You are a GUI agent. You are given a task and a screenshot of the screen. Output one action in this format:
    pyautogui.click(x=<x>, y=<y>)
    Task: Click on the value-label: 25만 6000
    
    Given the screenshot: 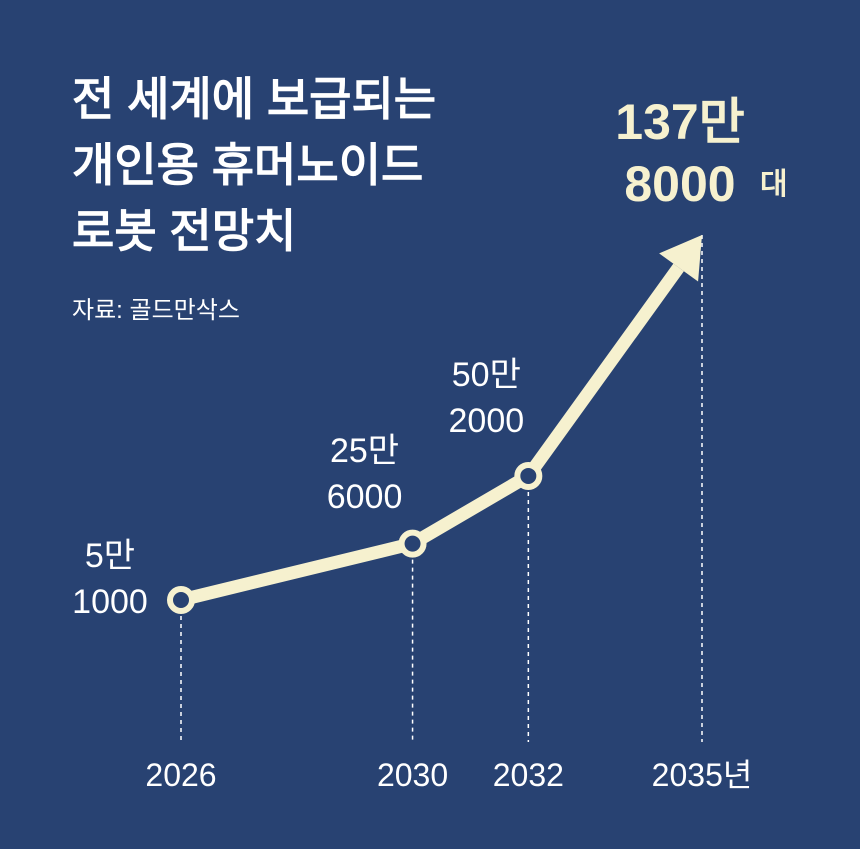 What is the action you would take?
    pyautogui.click(x=364, y=473)
    